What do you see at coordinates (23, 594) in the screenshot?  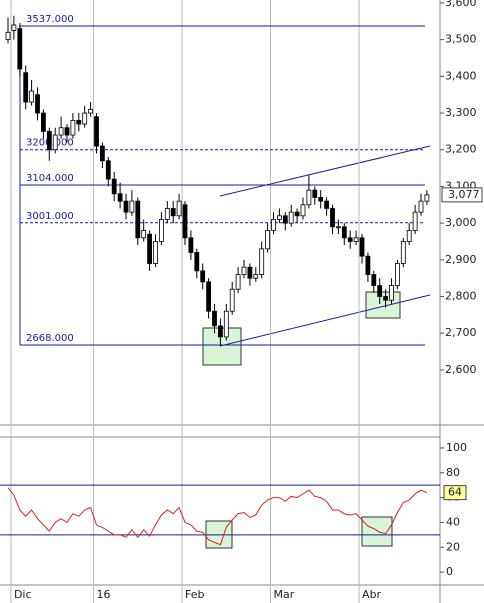 I see `x-tick-label: Dic` at bounding box center [23, 594].